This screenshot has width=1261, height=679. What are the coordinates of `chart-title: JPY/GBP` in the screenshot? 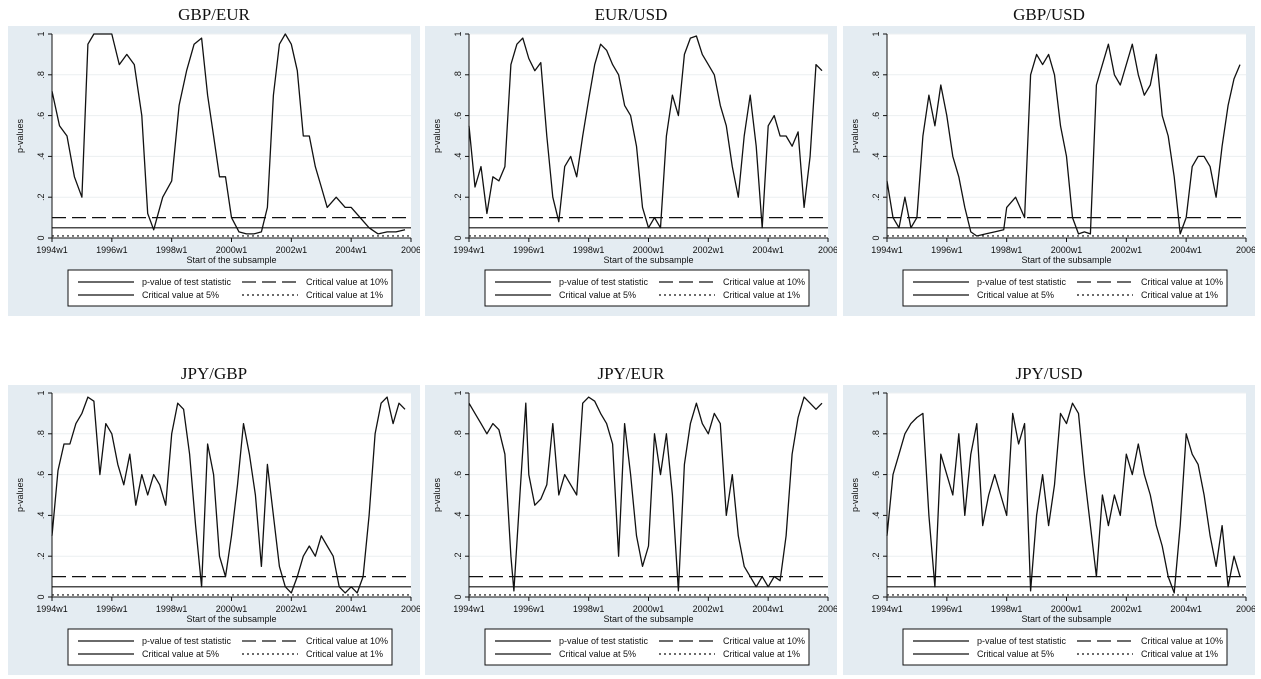 It's located at (214, 373).